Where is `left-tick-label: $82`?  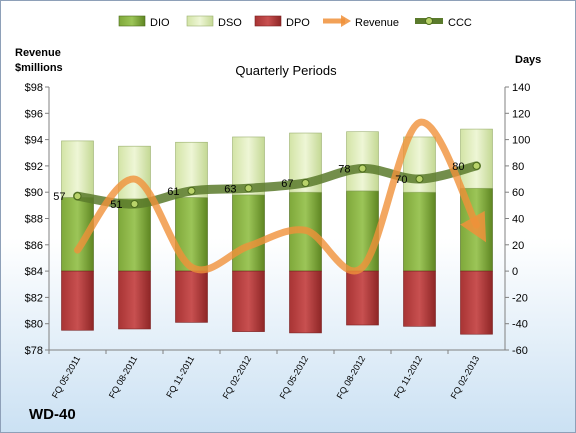 left-tick-label: $82 is located at coordinates (34, 298).